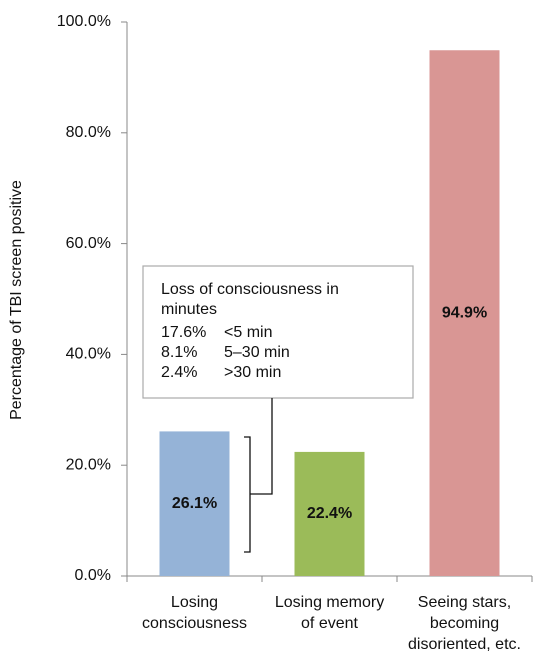 This screenshot has width=550, height=657. I want to click on y-tick-label: 20.0%, so click(88, 464).